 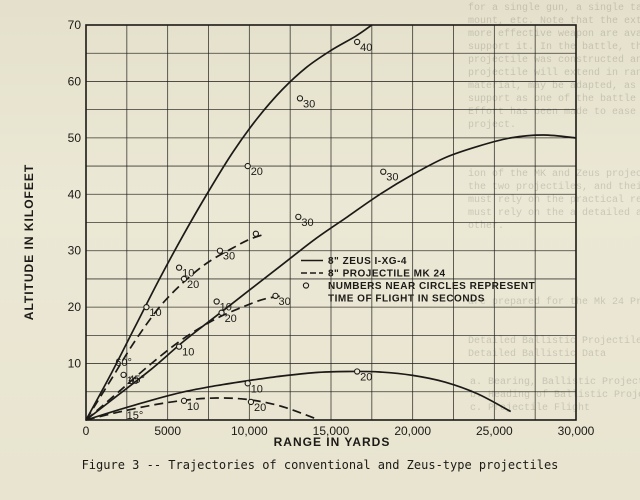 I want to click on elevation-angle-label: 45°, so click(x=136, y=380).